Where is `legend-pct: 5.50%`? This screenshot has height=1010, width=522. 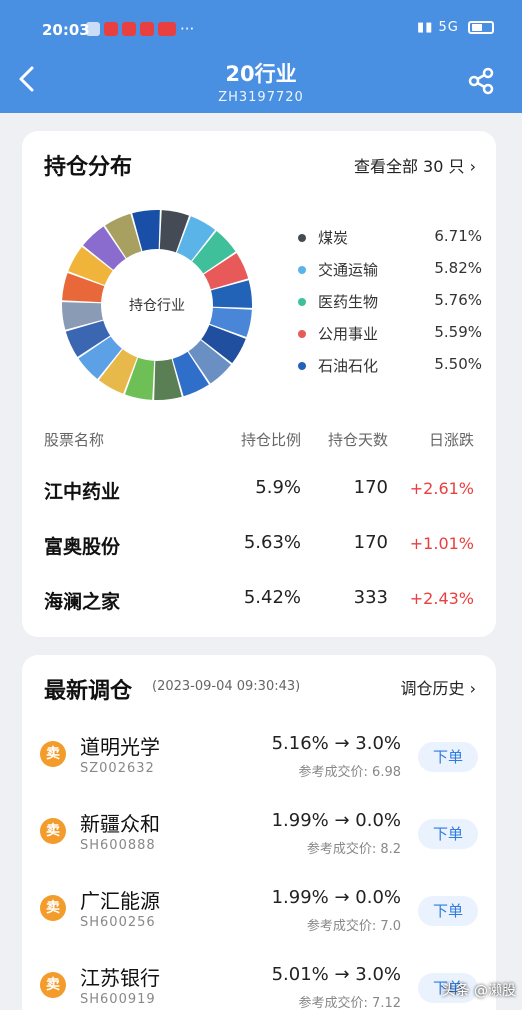
legend-pct: 5.50% is located at coordinates (458, 364).